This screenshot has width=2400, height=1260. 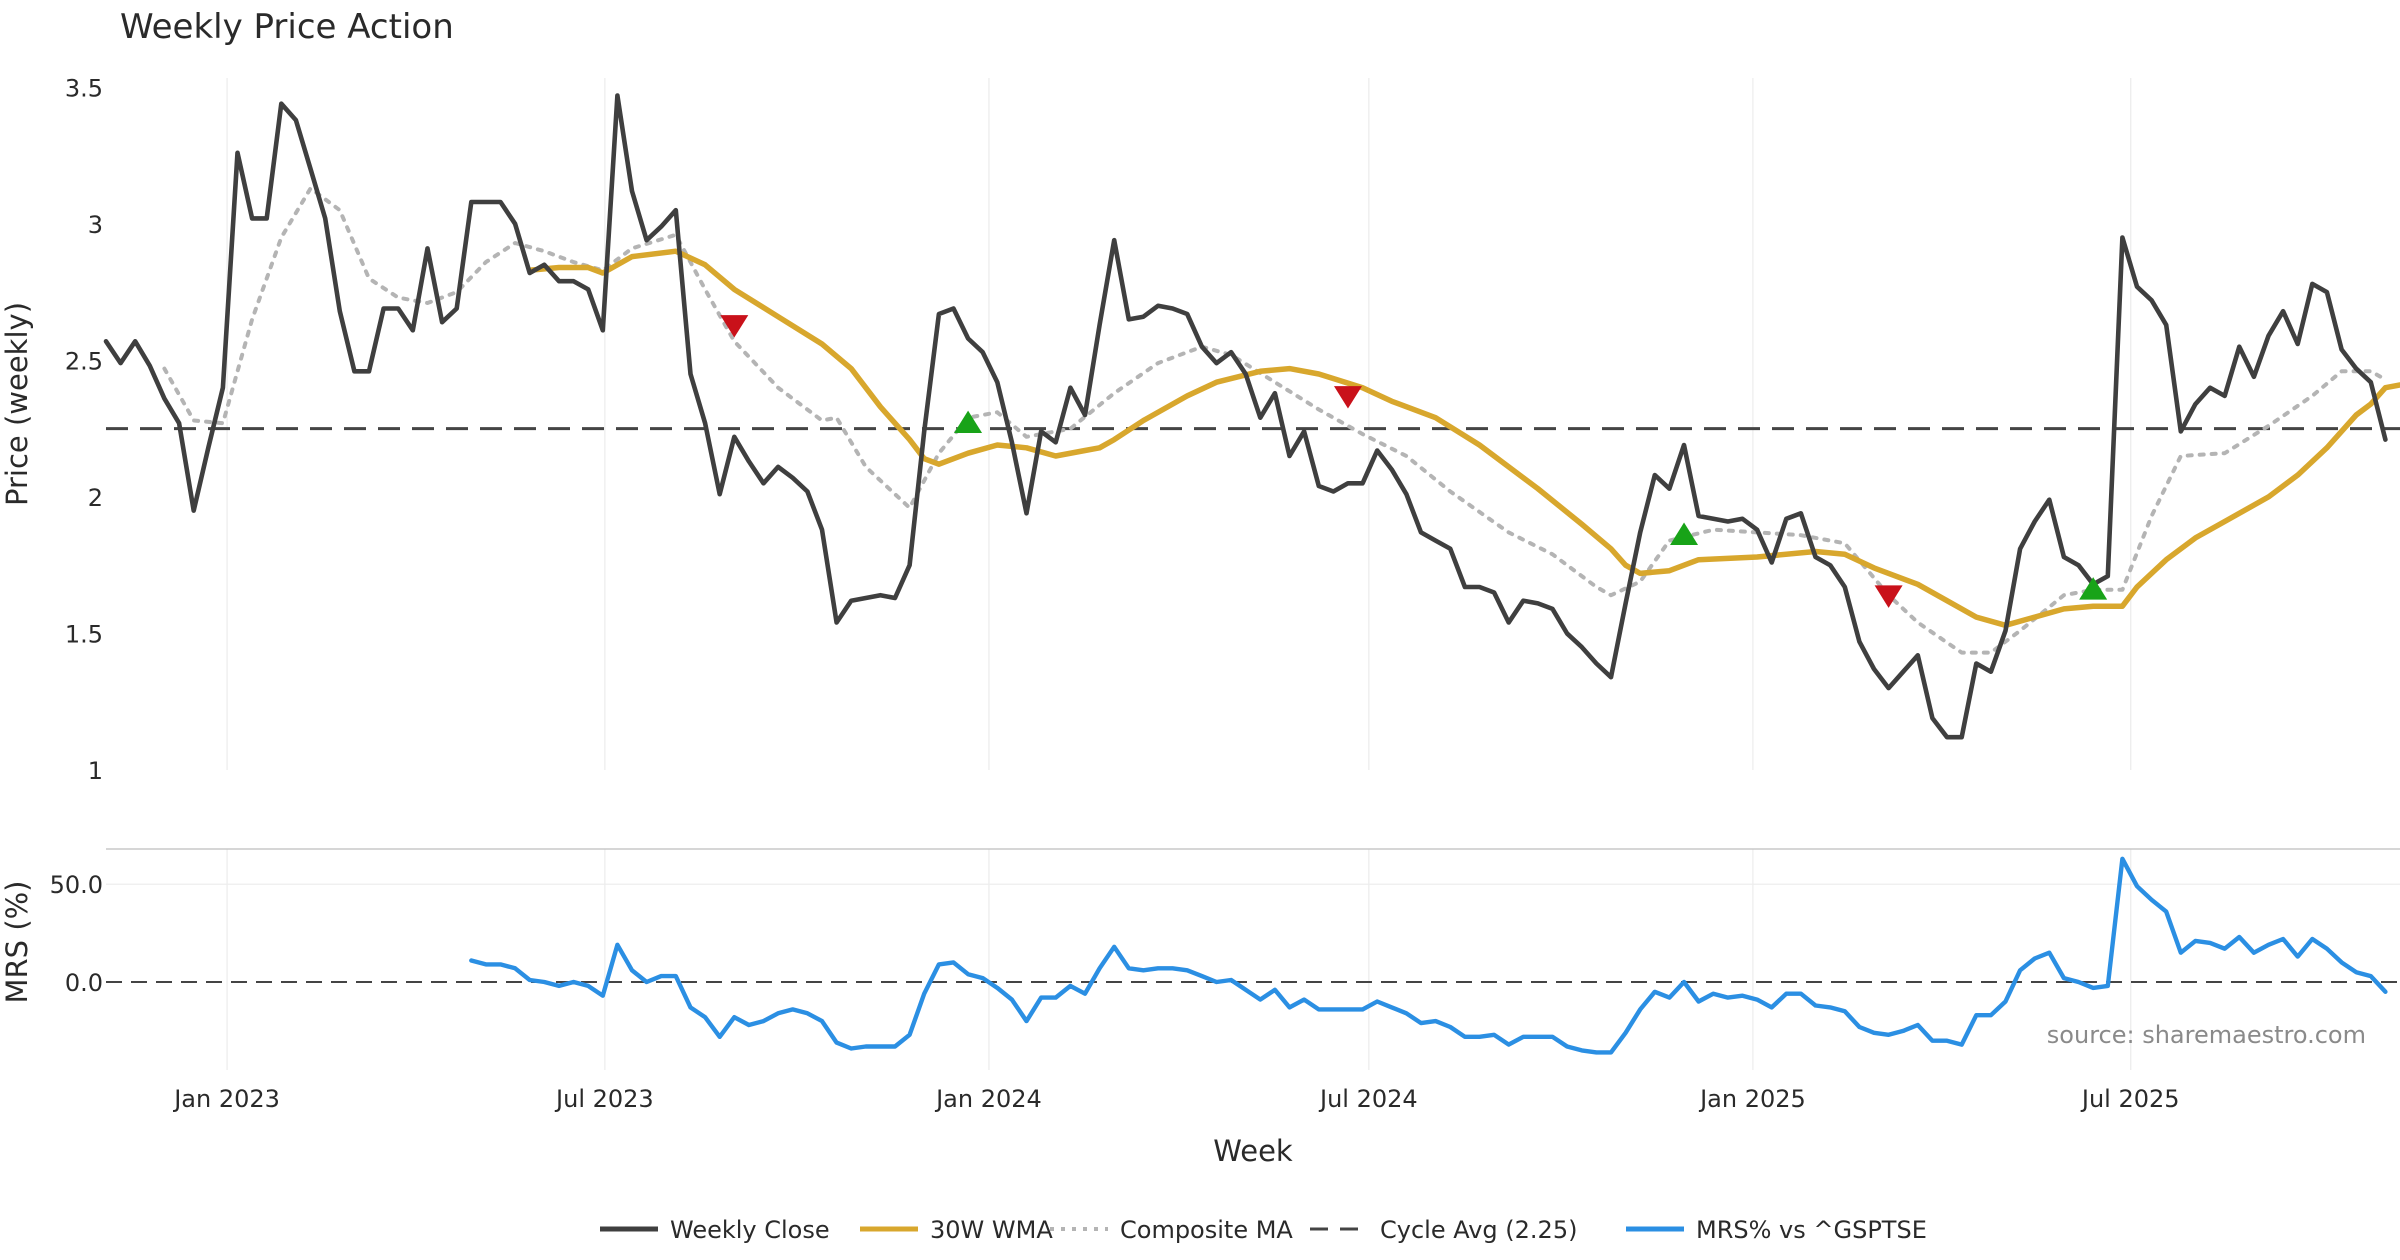 I want to click on mrs-y-tick-label: 0.0, so click(x=84, y=983).